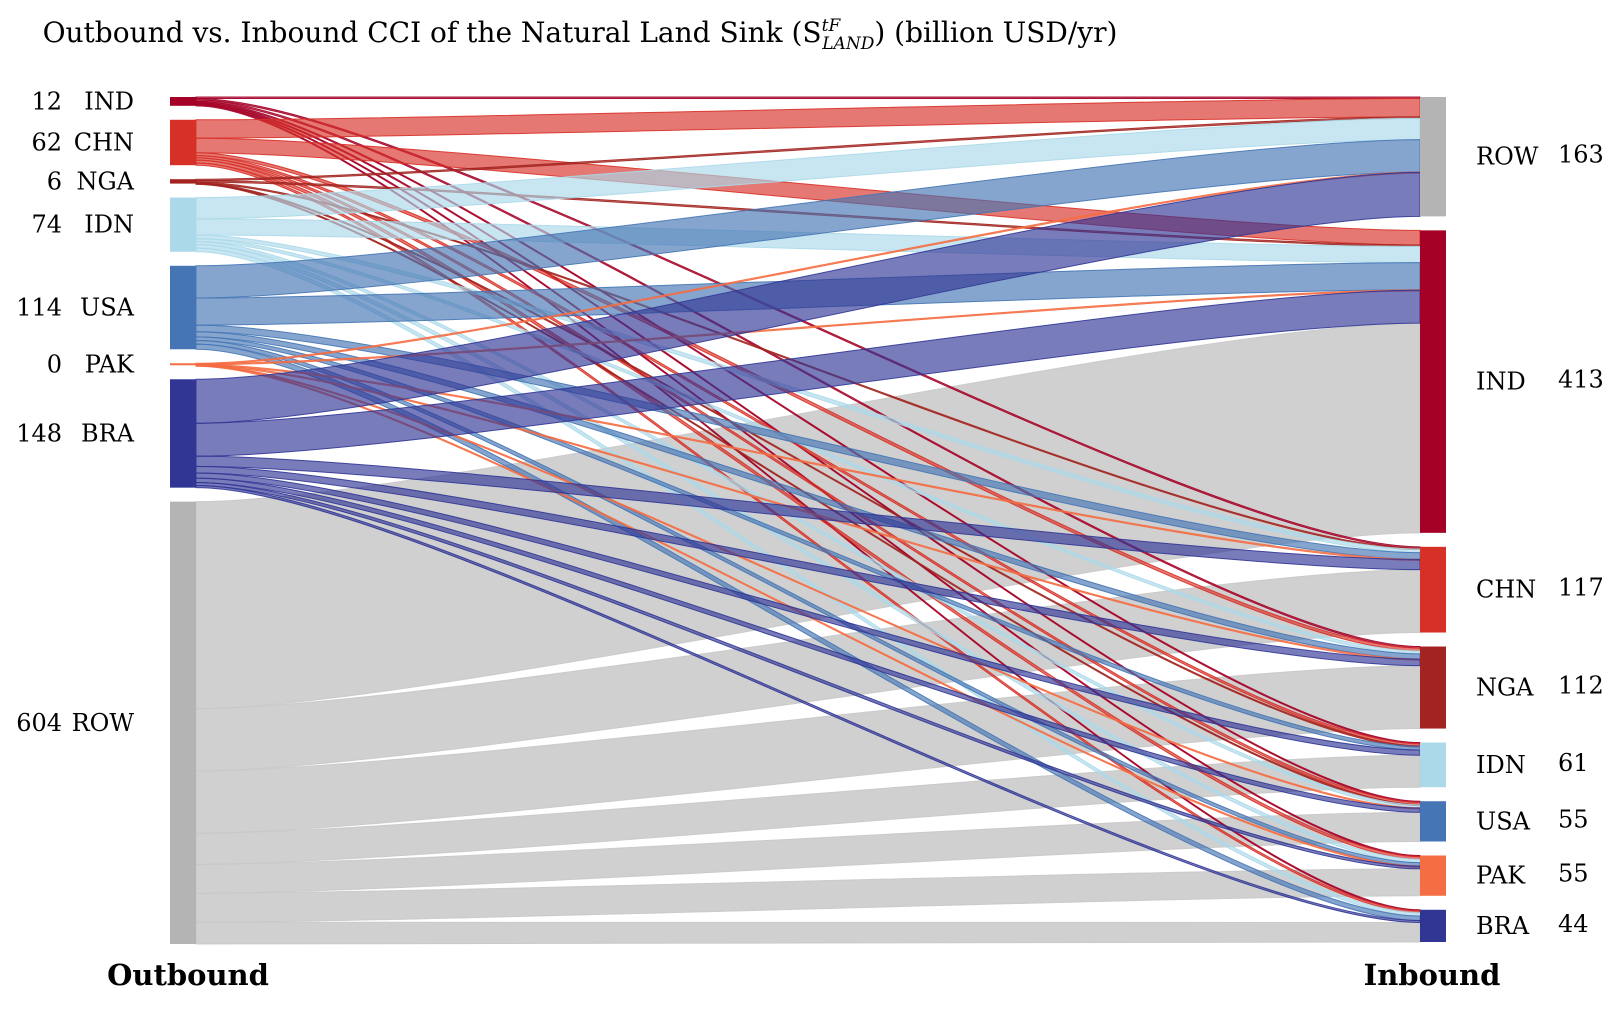  I want to click on source-label-nga: NGA, so click(105, 181).